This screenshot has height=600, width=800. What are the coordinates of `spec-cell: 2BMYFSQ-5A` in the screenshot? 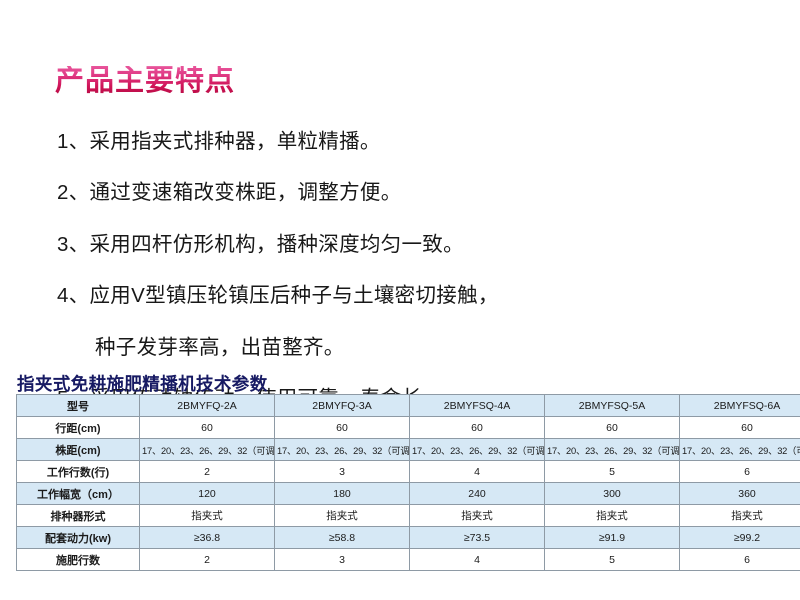 It's located at (612, 405).